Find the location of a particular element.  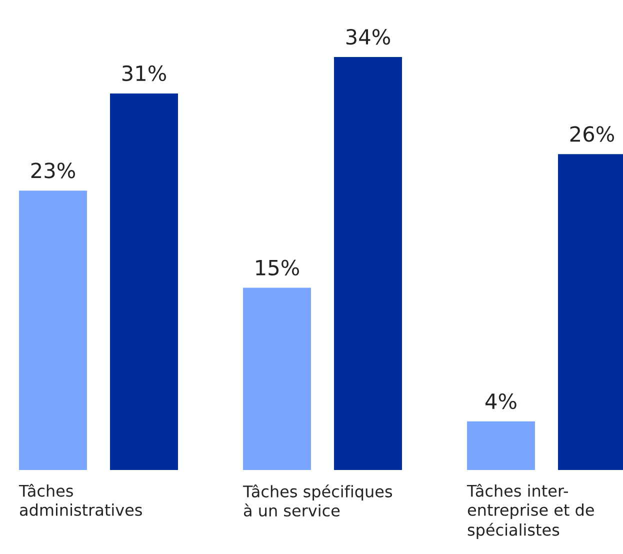

data-label: 4% is located at coordinates (500, 401).